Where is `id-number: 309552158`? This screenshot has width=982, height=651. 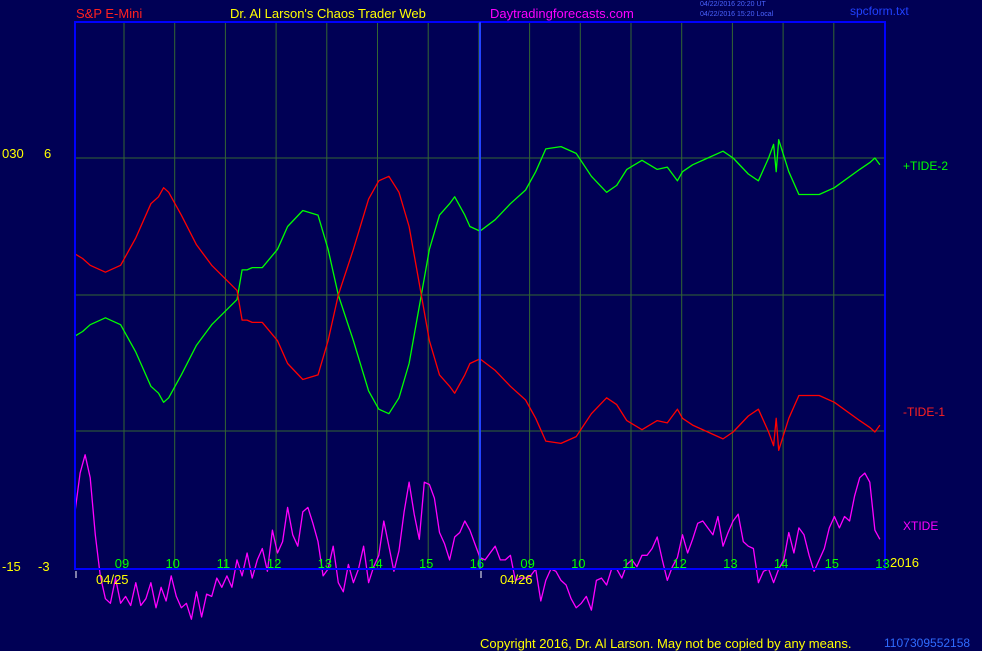
id-number: 309552158 is located at coordinates (940, 643).